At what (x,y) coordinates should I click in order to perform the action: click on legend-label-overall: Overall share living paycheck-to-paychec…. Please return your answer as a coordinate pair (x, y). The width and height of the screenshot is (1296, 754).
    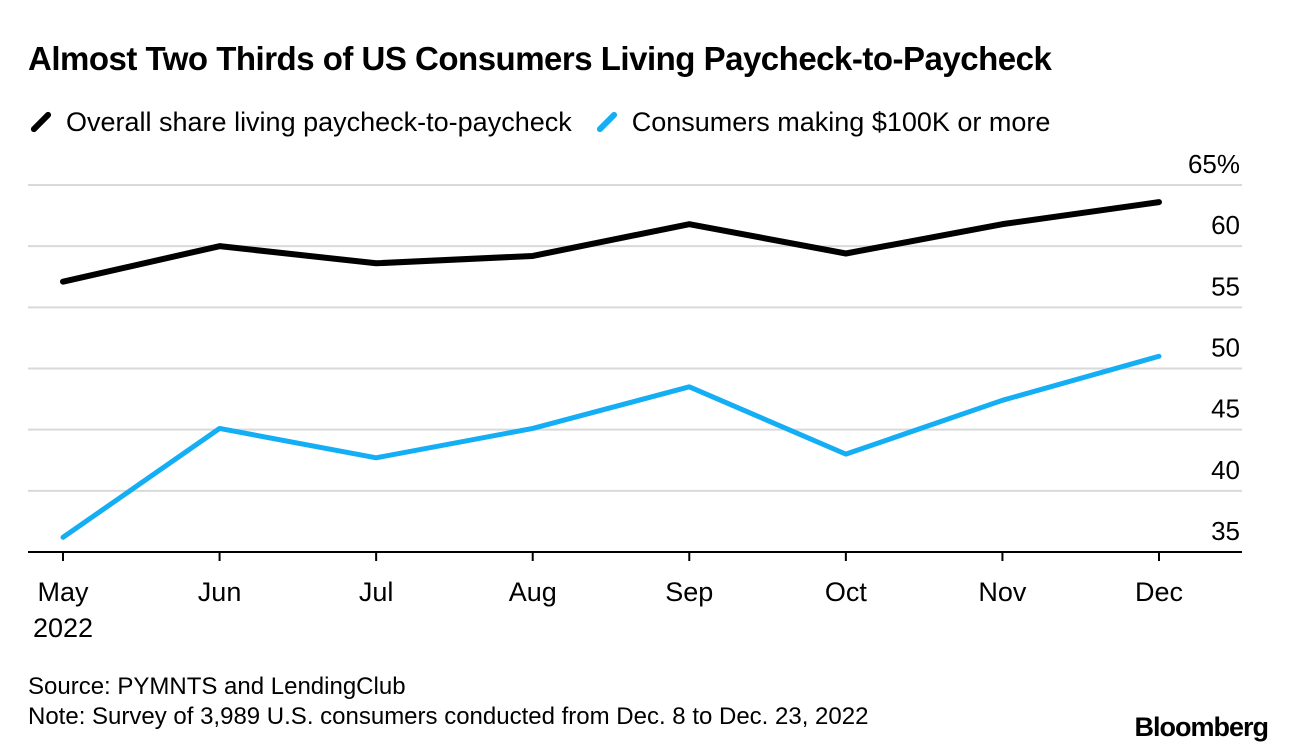
    Looking at the image, I should click on (319, 121).